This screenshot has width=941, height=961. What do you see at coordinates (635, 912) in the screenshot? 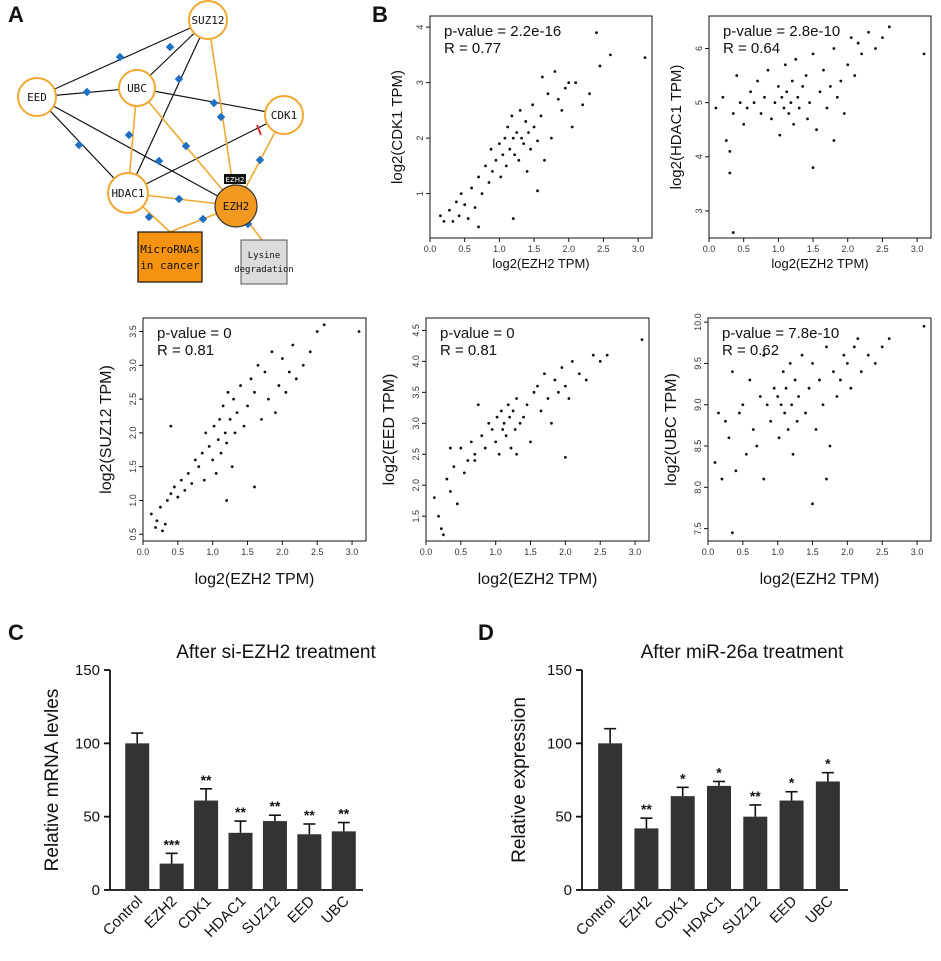
I see `category-label: EZH2` at bounding box center [635, 912].